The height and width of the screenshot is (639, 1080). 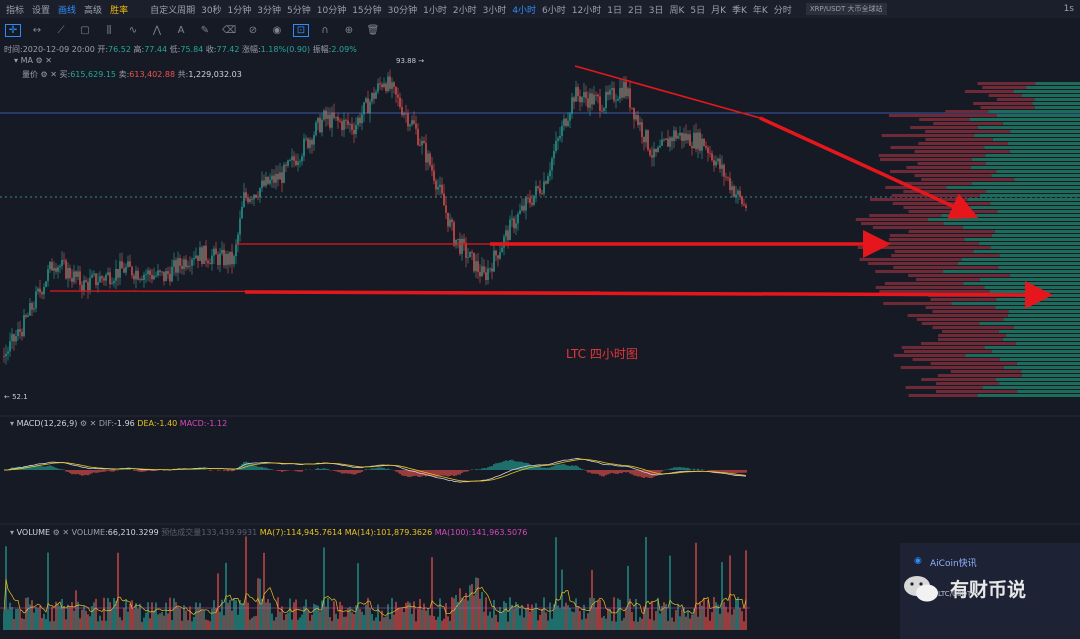 I want to click on period-8: 1小时, so click(x=435, y=10).